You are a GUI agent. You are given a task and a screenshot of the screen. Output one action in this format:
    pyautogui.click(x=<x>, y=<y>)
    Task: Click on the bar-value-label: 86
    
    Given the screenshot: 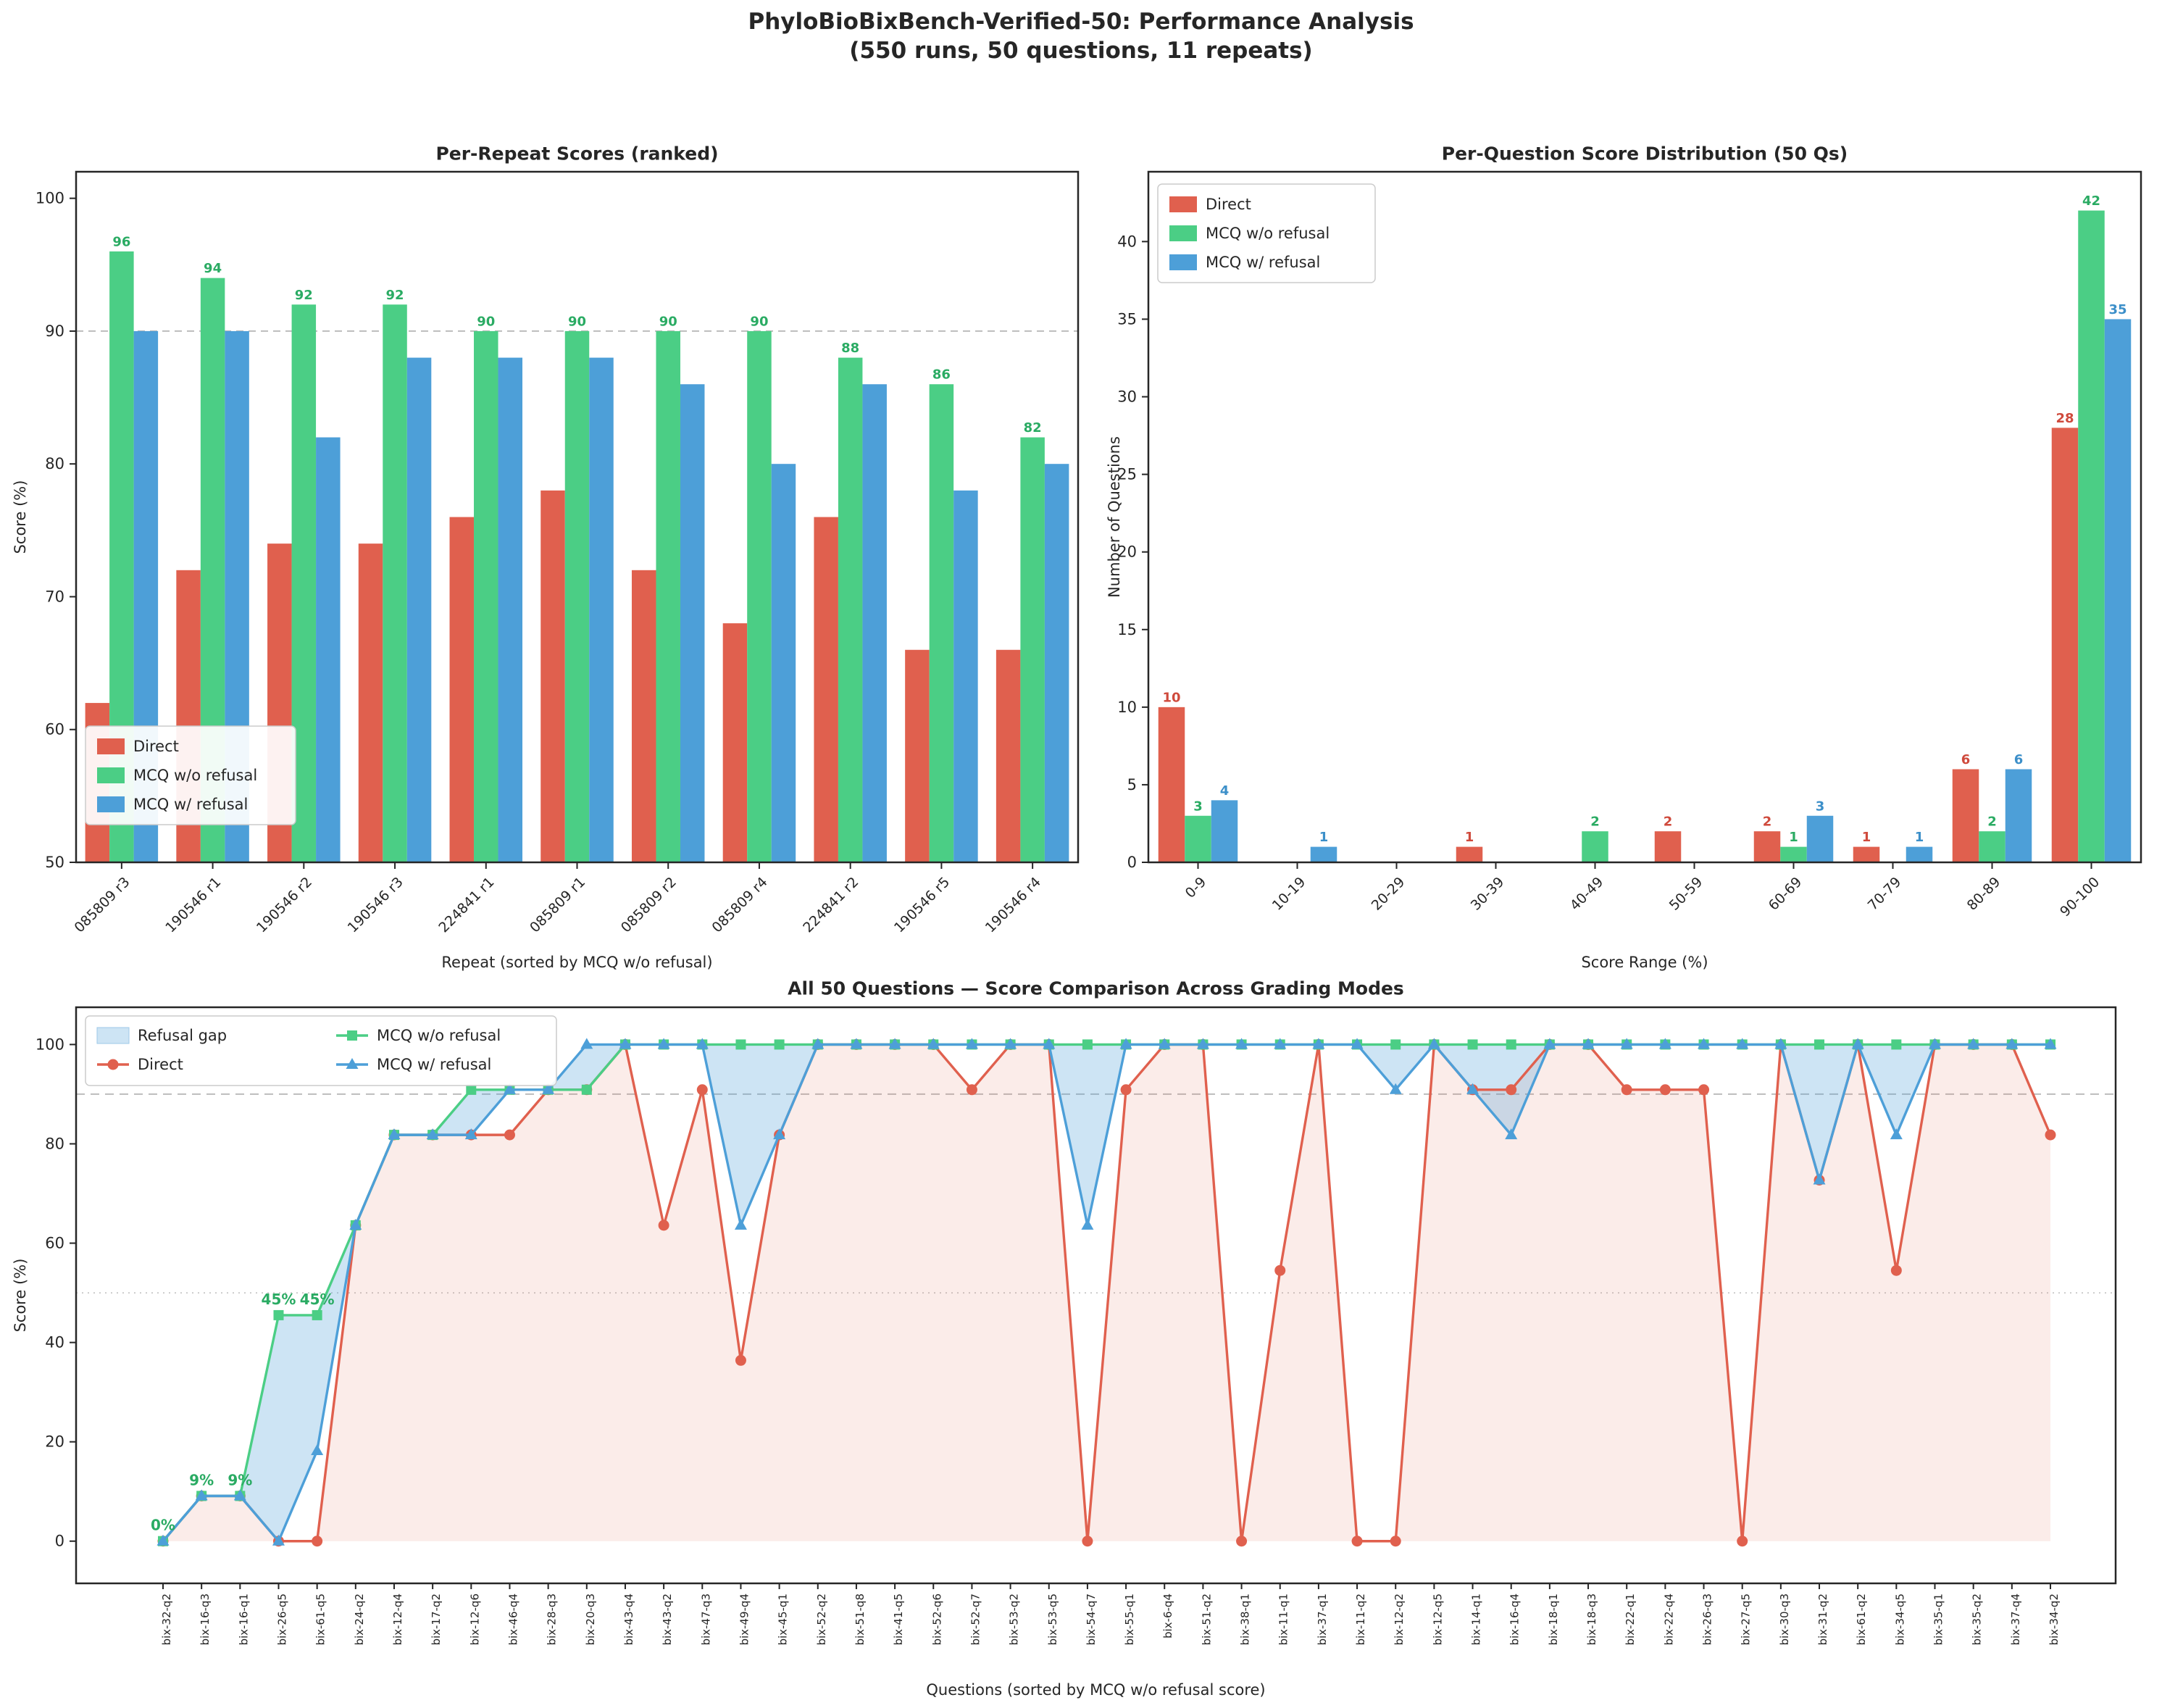 What is the action you would take?
    pyautogui.click(x=941, y=375)
    